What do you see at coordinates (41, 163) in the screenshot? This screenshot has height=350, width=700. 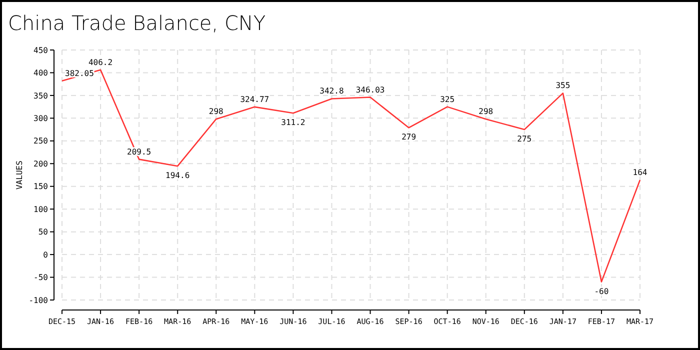 I see `y-tick-label: 200` at bounding box center [41, 163].